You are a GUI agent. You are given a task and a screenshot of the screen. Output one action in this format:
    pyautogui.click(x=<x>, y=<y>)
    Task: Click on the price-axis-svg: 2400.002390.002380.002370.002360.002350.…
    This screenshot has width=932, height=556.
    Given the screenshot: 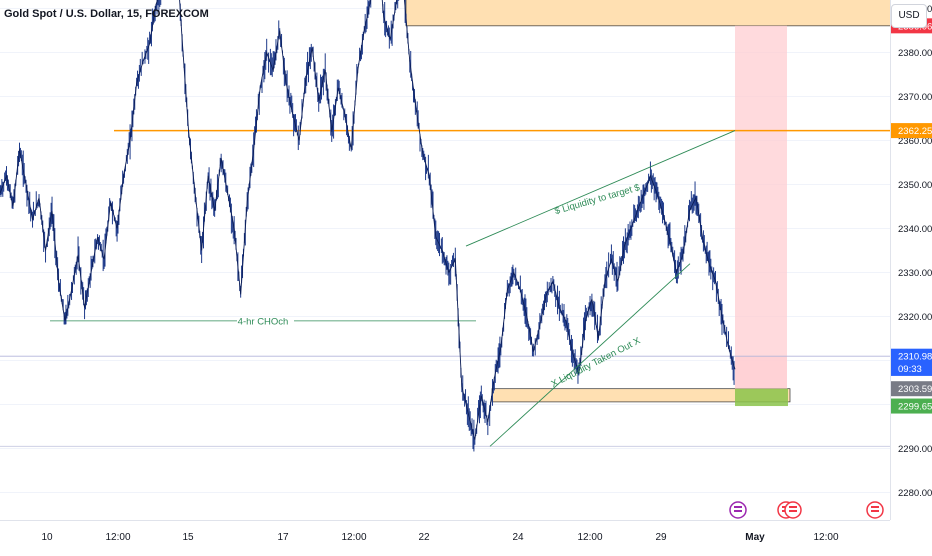 What is the action you would take?
    pyautogui.click(x=911, y=251)
    